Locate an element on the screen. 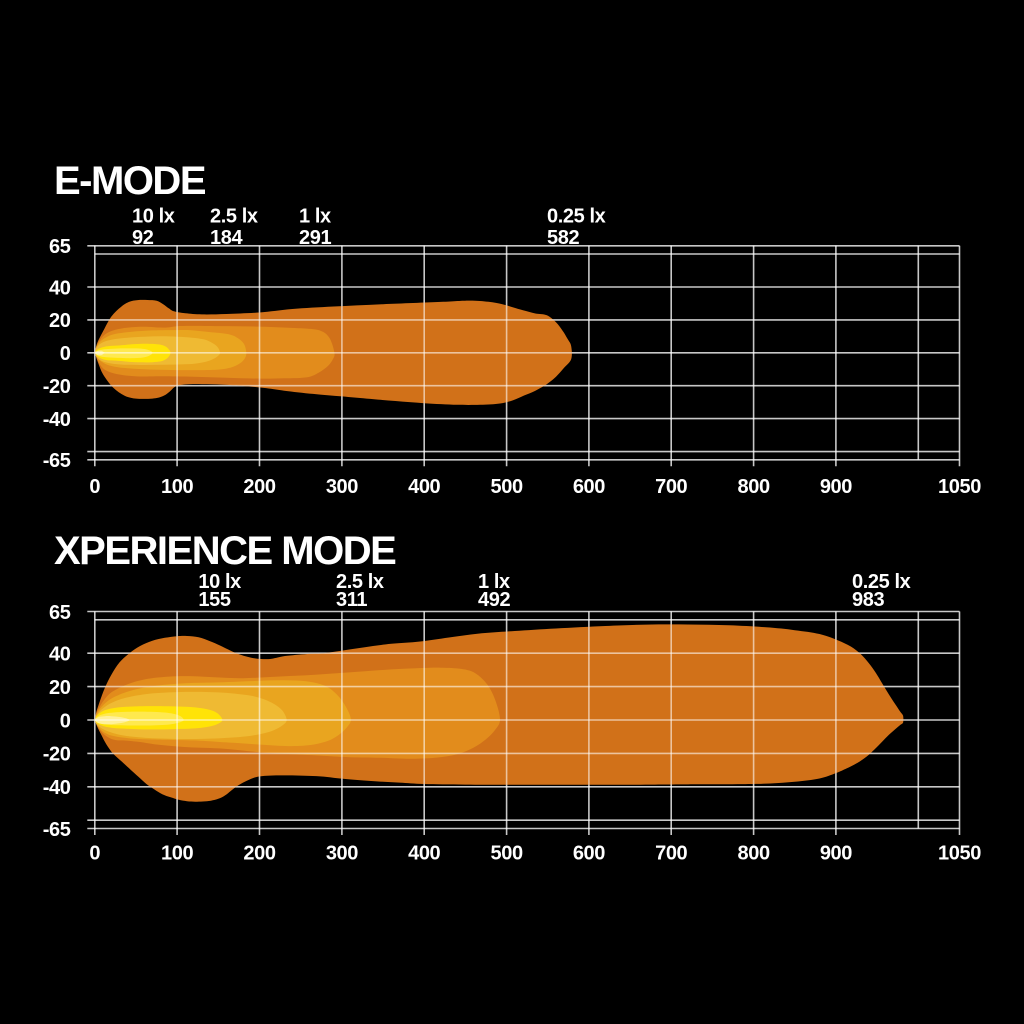  svg-text: 184 is located at coordinates (226, 238).